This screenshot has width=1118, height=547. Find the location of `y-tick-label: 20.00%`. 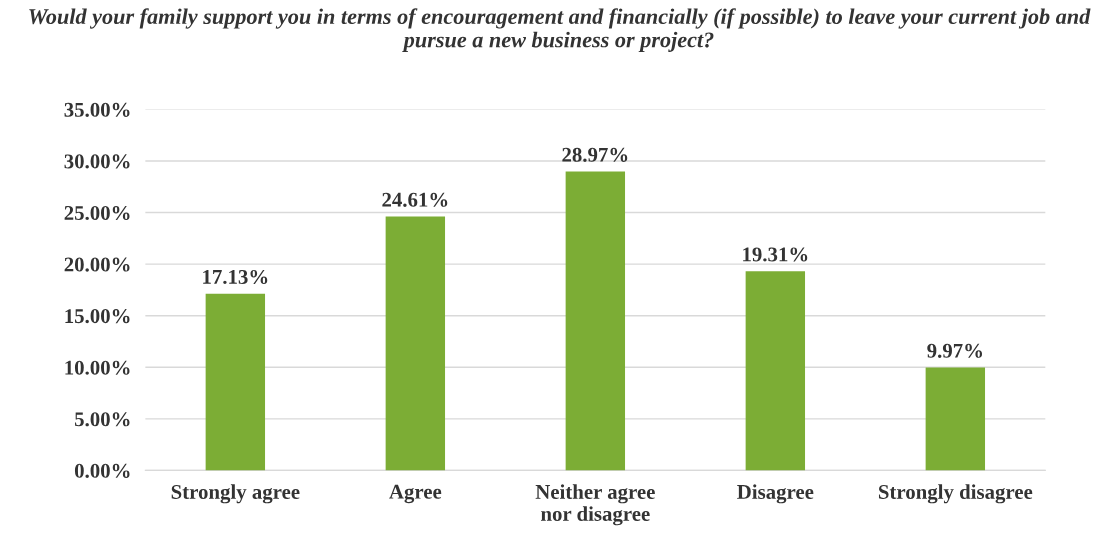

y-tick-label: 20.00% is located at coordinates (97, 264).